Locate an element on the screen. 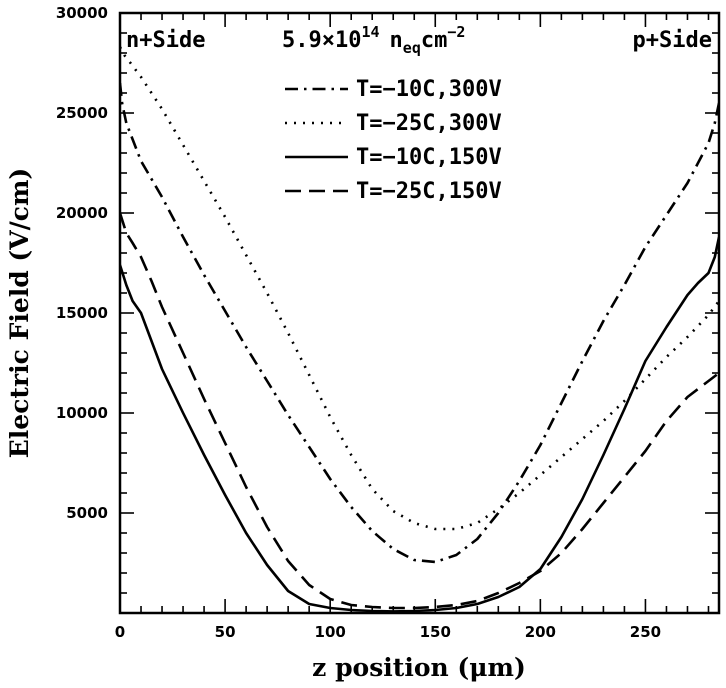  x-tick-label: 200 is located at coordinates (540, 632).